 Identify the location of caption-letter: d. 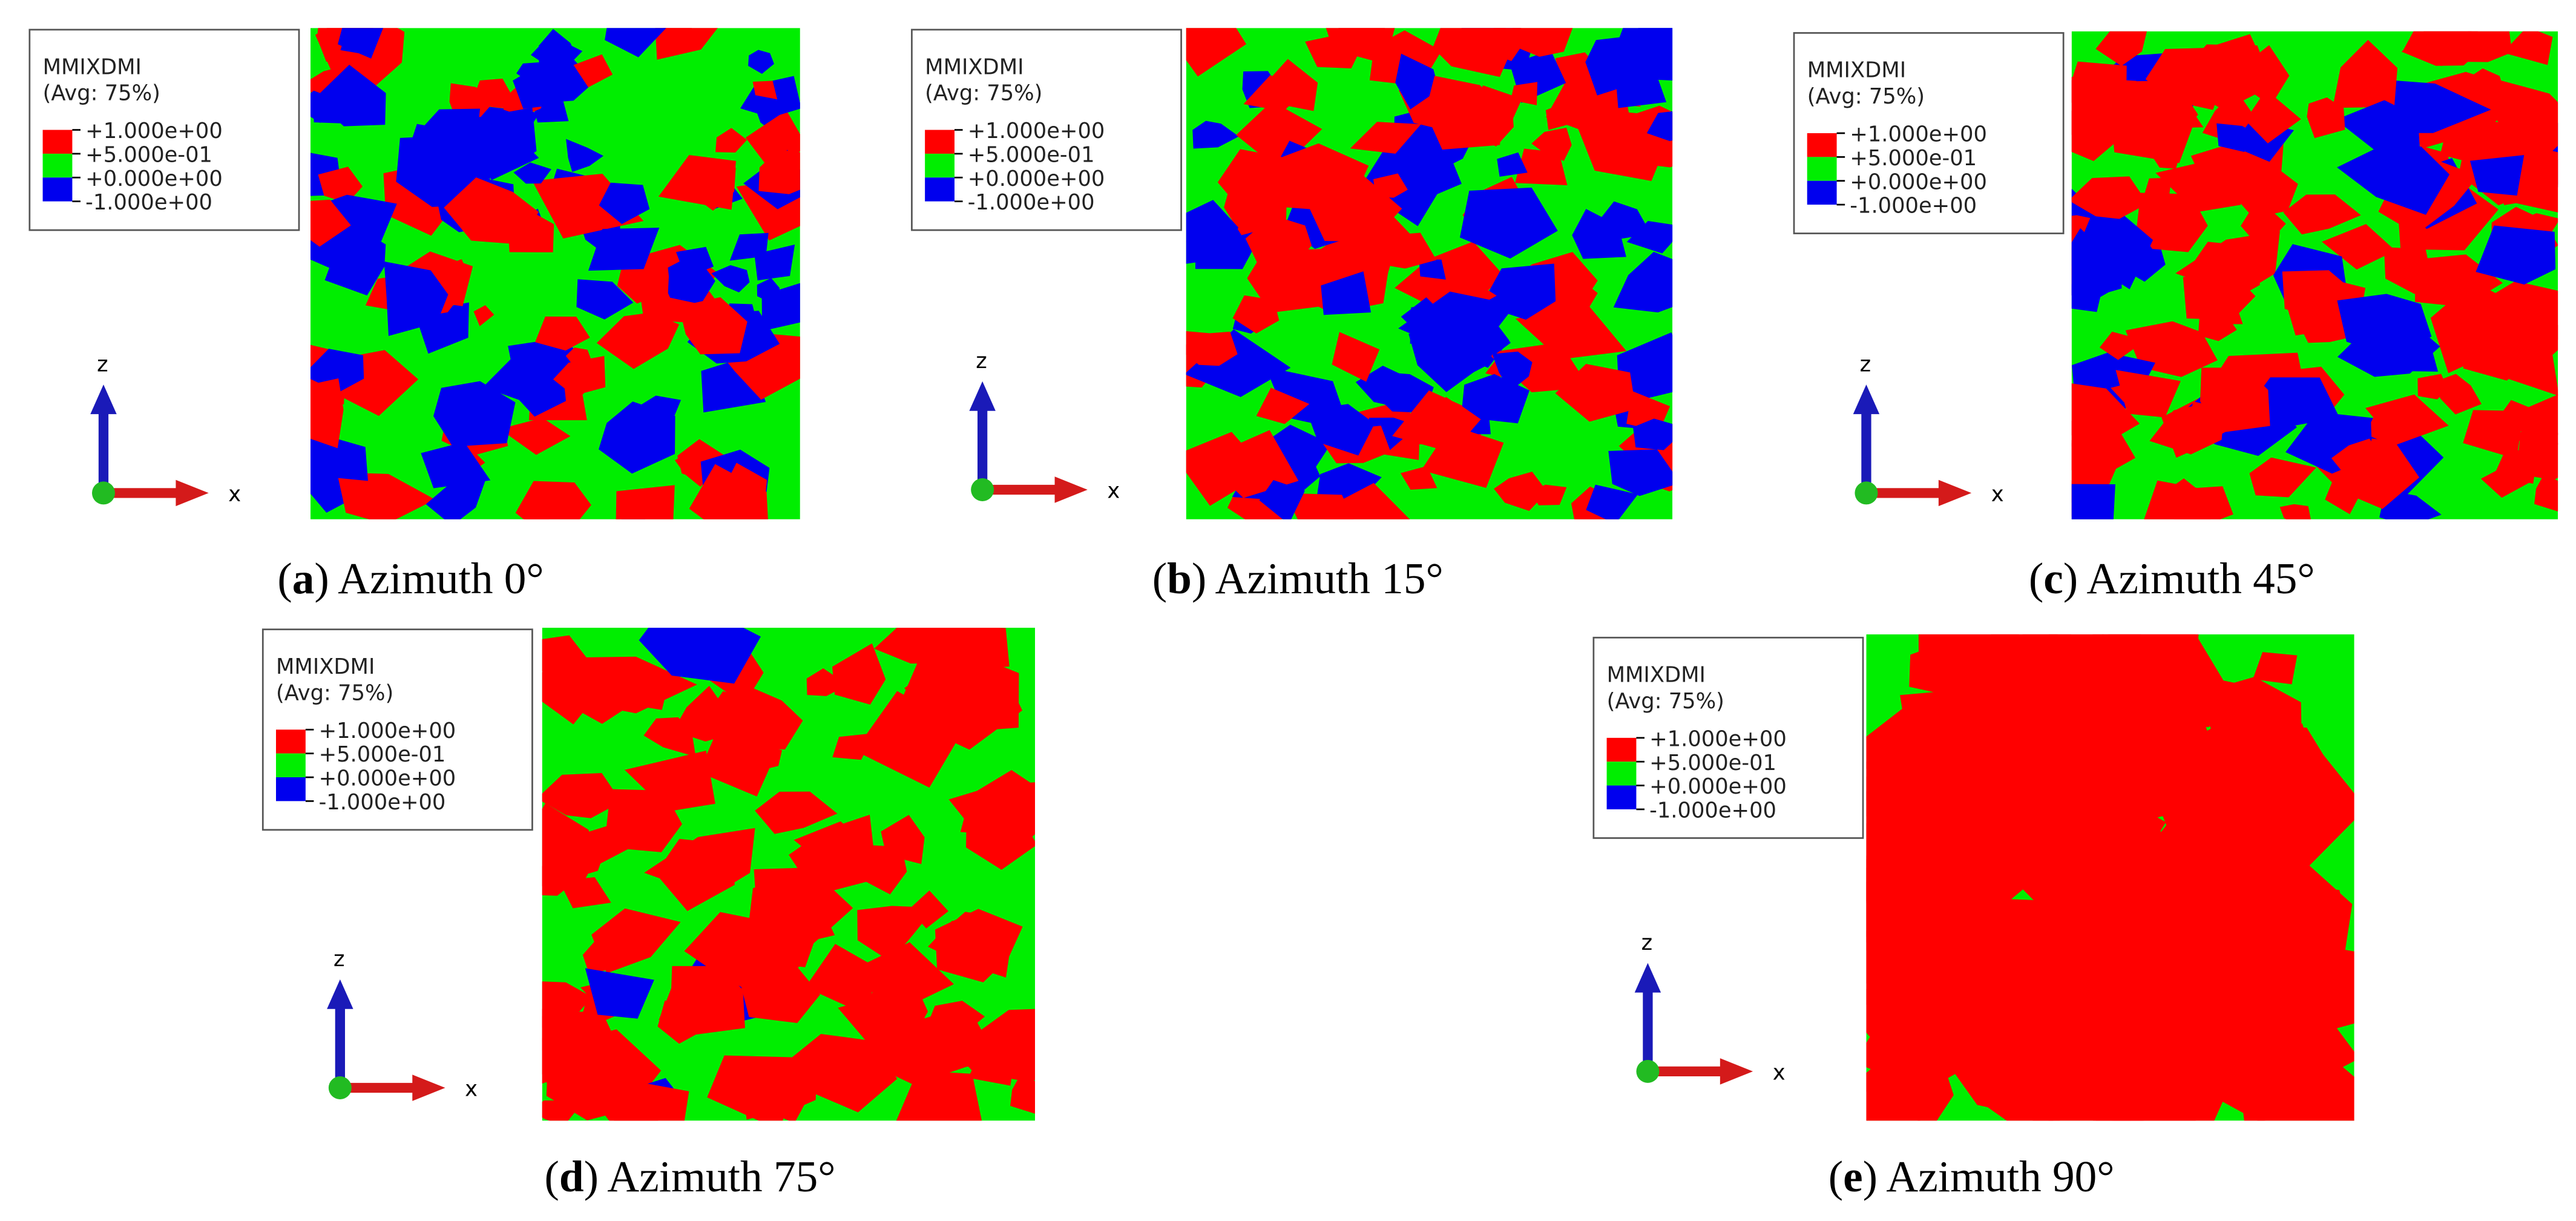
(571, 1177).